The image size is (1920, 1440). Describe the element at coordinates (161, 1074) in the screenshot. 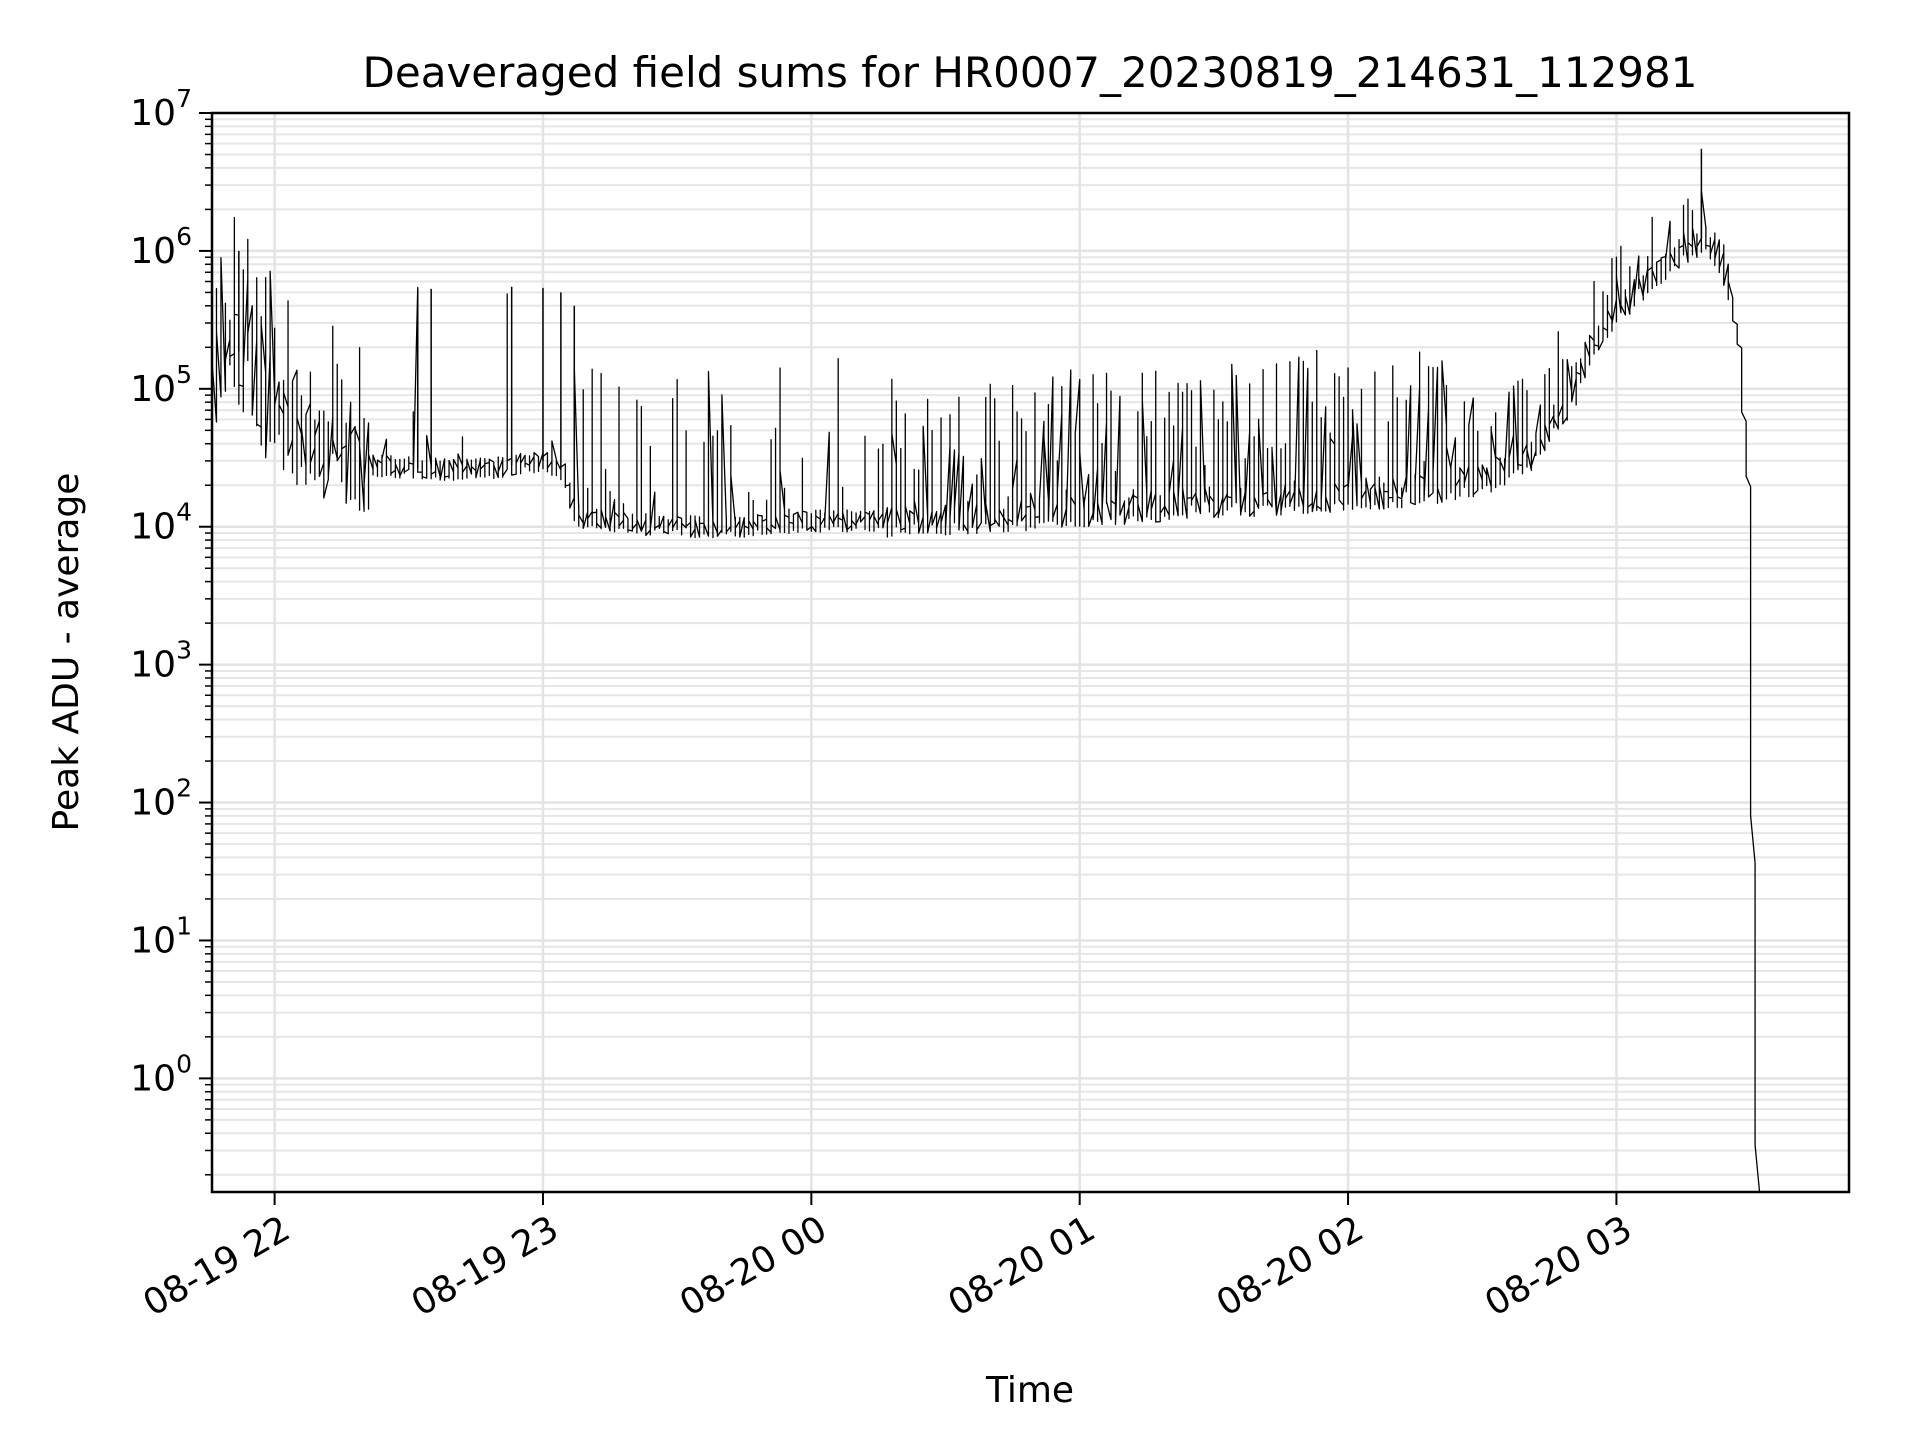

I see `y-tick-label: 10⁰` at that location.